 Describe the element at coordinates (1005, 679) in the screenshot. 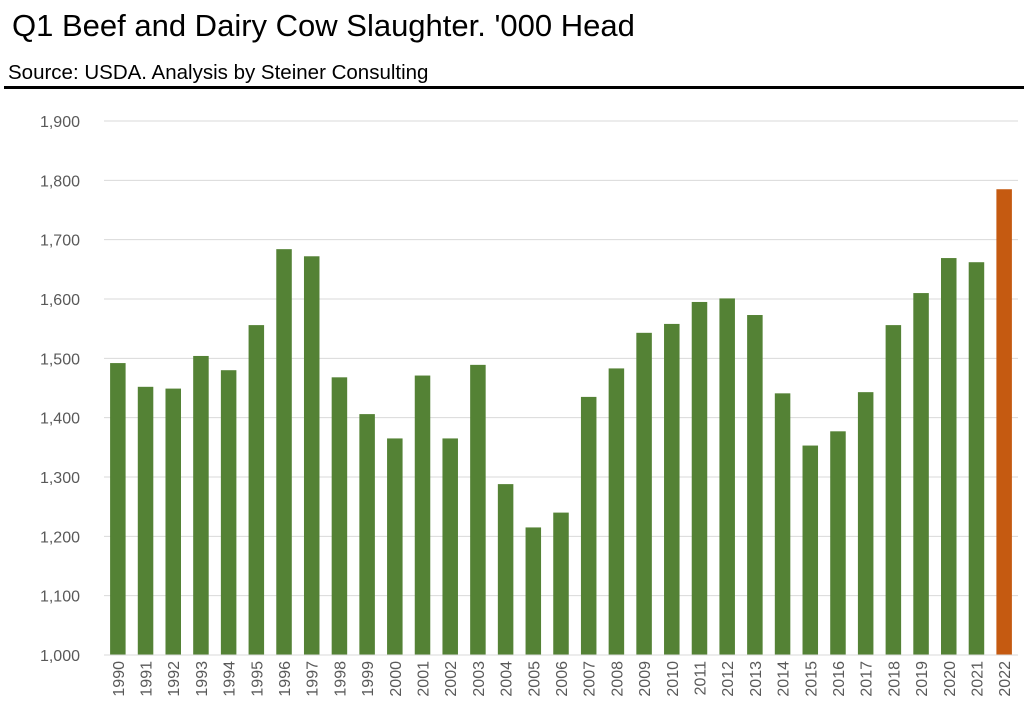

I see `x-tick-label: 2022` at that location.